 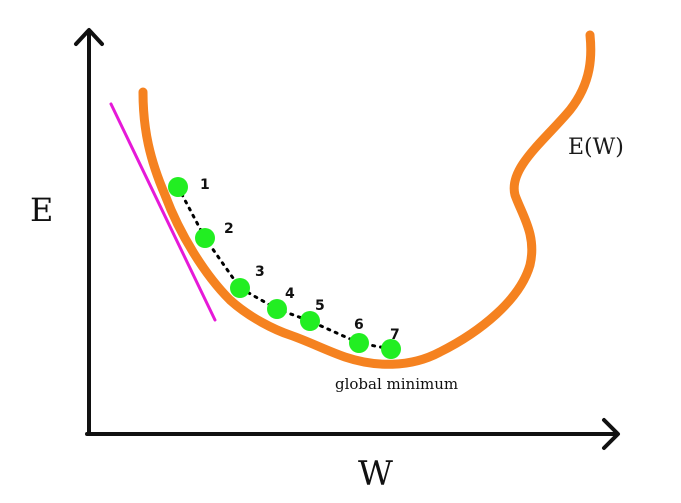 What do you see at coordinates (300, 260) in the screenshot?
I see `step-labels: 1 2 3 4 5 6 7` at bounding box center [300, 260].